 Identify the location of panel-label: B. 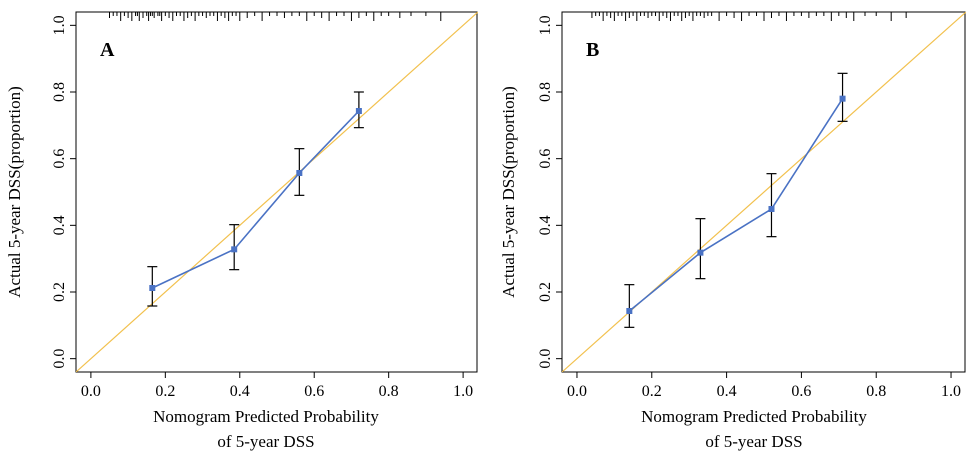
(592, 50).